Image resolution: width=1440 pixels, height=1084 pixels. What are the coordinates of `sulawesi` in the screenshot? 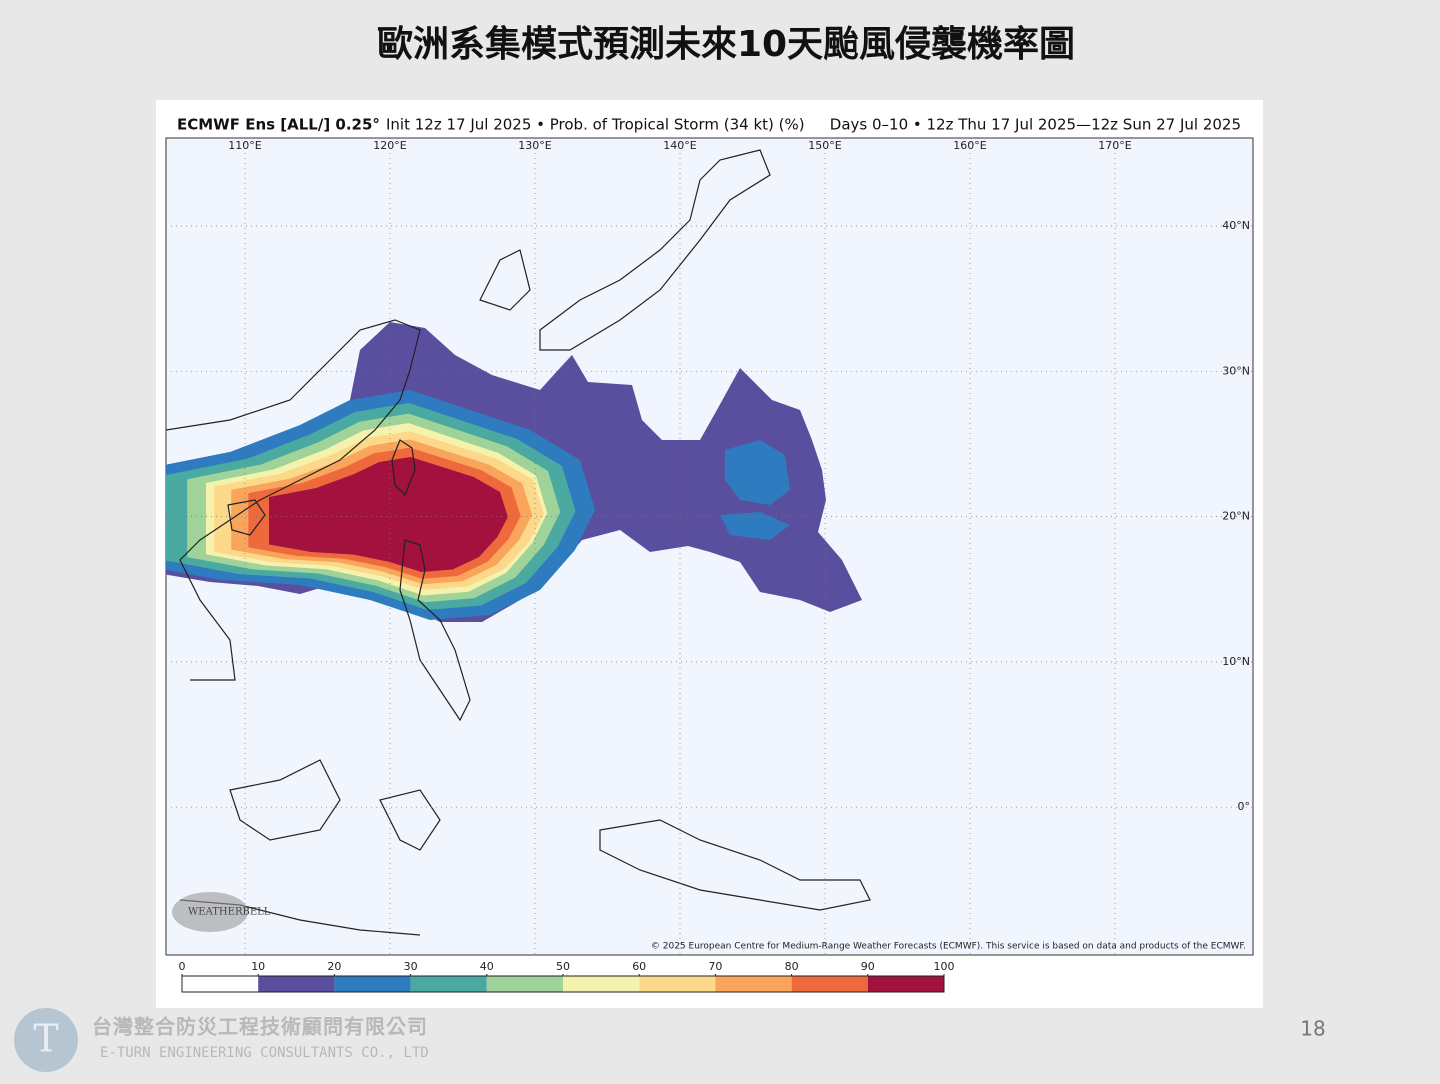 It's located at (410, 820).